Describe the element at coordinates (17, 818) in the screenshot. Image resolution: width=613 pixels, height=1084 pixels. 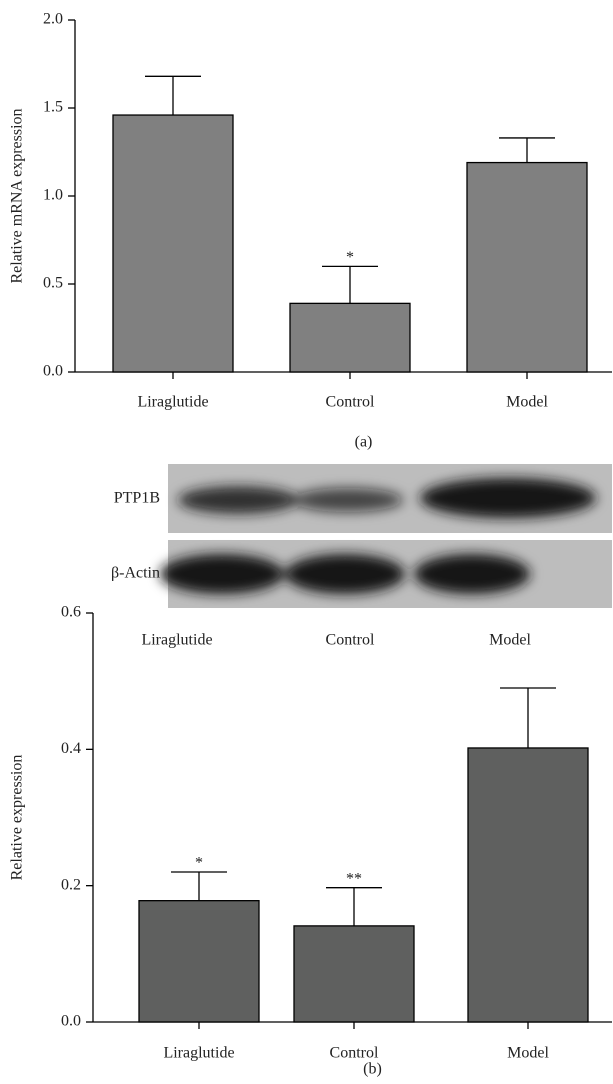
I see `y-axis-label: Relative expression` at that location.